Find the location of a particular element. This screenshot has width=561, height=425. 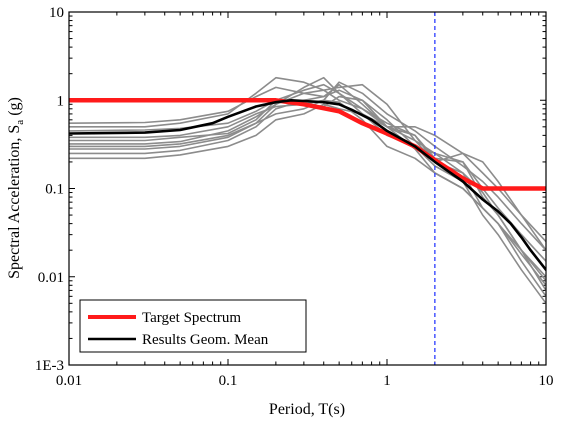

y-tick-label: 0.01 is located at coordinates (51, 278).